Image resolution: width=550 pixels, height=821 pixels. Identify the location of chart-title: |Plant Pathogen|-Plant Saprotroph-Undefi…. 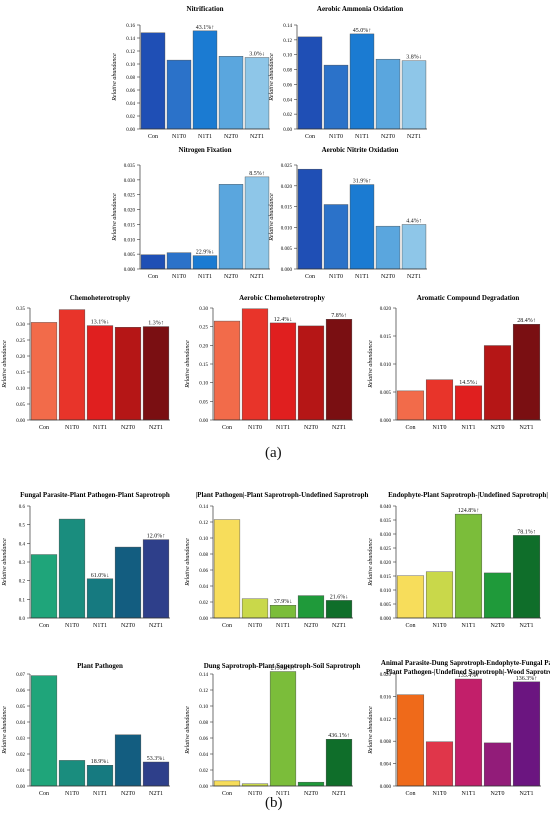
(282, 495).